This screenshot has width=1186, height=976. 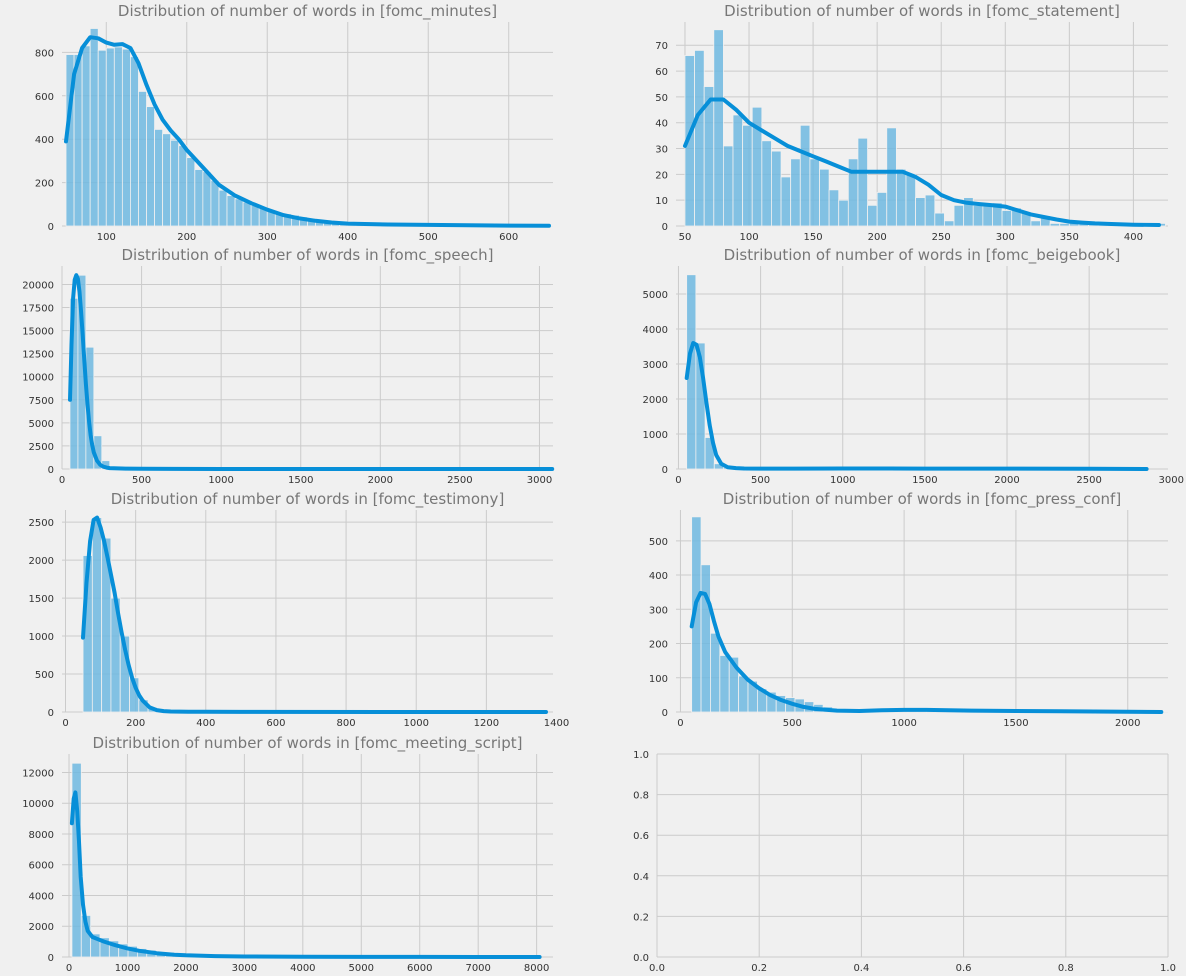 What do you see at coordinates (1168, 968) in the screenshot?
I see `x-tick-label: 1.0` at bounding box center [1168, 968].